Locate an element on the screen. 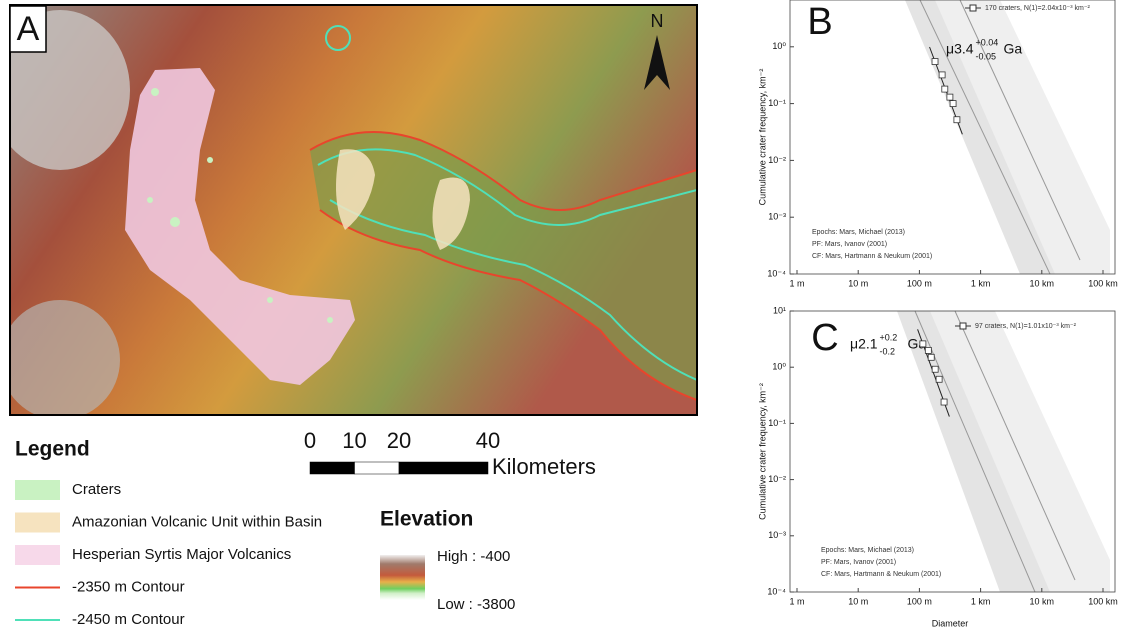  legend-title: Legend is located at coordinates (52, 449).